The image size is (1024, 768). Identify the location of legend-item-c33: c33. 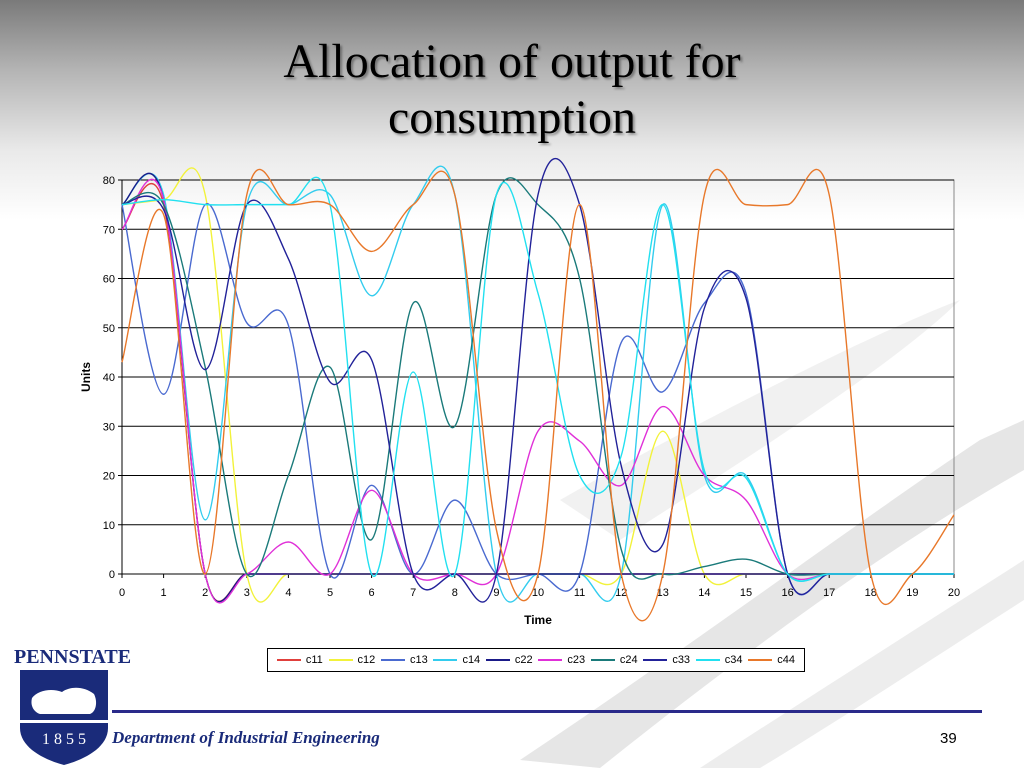
(666, 660).